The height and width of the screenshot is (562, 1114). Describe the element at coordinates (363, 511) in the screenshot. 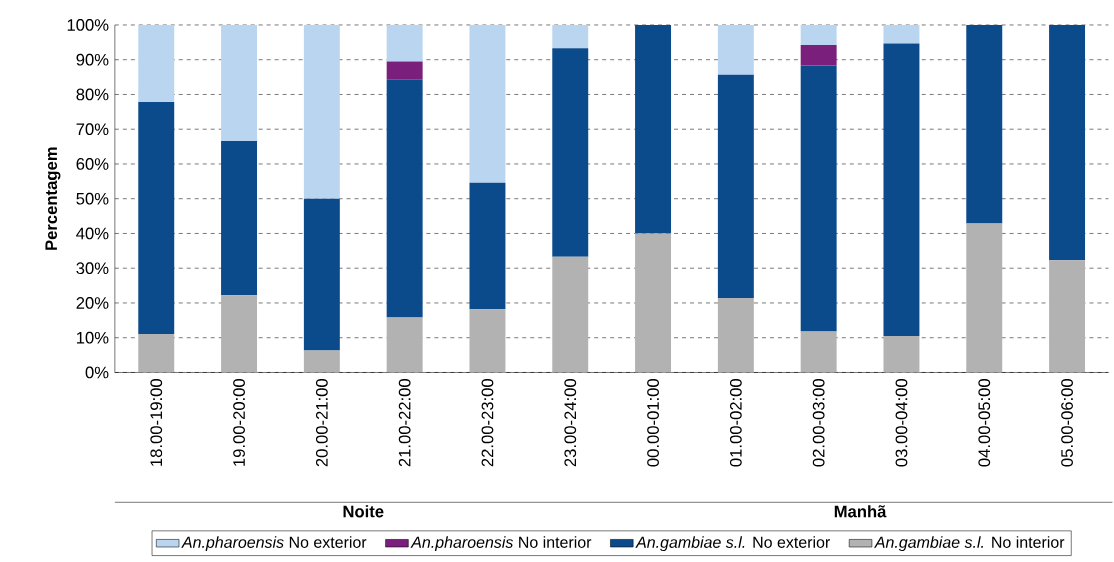

I see `text: Noite` at that location.